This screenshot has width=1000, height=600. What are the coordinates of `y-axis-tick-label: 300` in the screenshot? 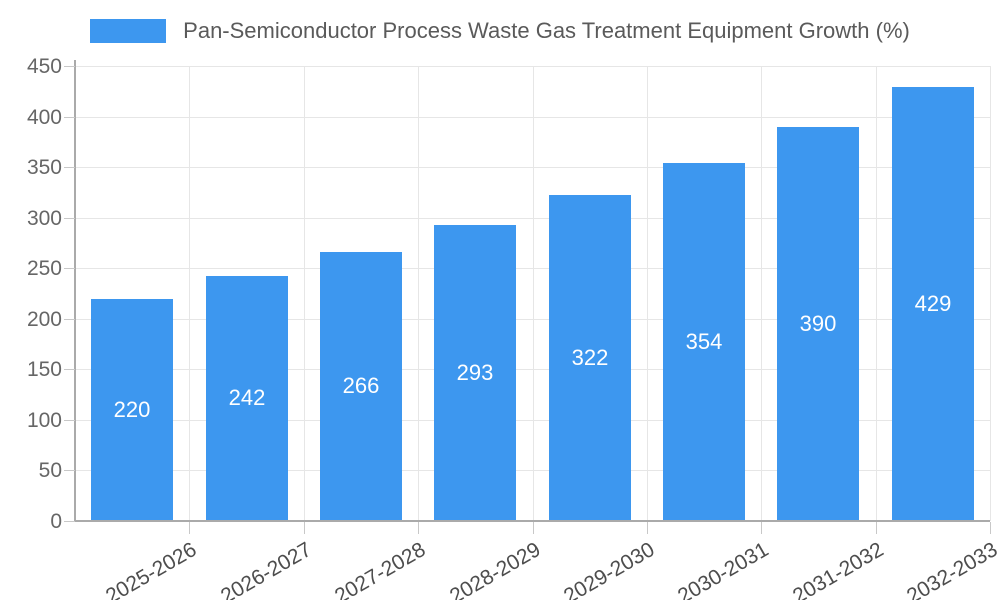 It's located at (44, 218).